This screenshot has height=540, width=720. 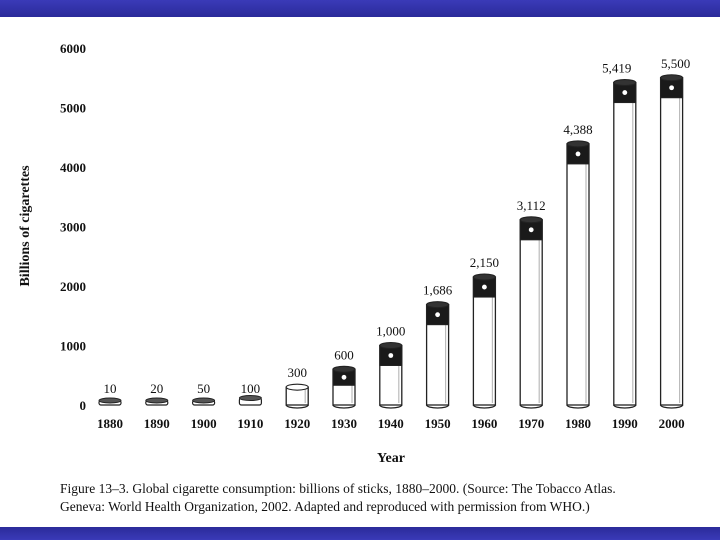 What do you see at coordinates (203, 388) in the screenshot?
I see `data-label: 50` at bounding box center [203, 388].